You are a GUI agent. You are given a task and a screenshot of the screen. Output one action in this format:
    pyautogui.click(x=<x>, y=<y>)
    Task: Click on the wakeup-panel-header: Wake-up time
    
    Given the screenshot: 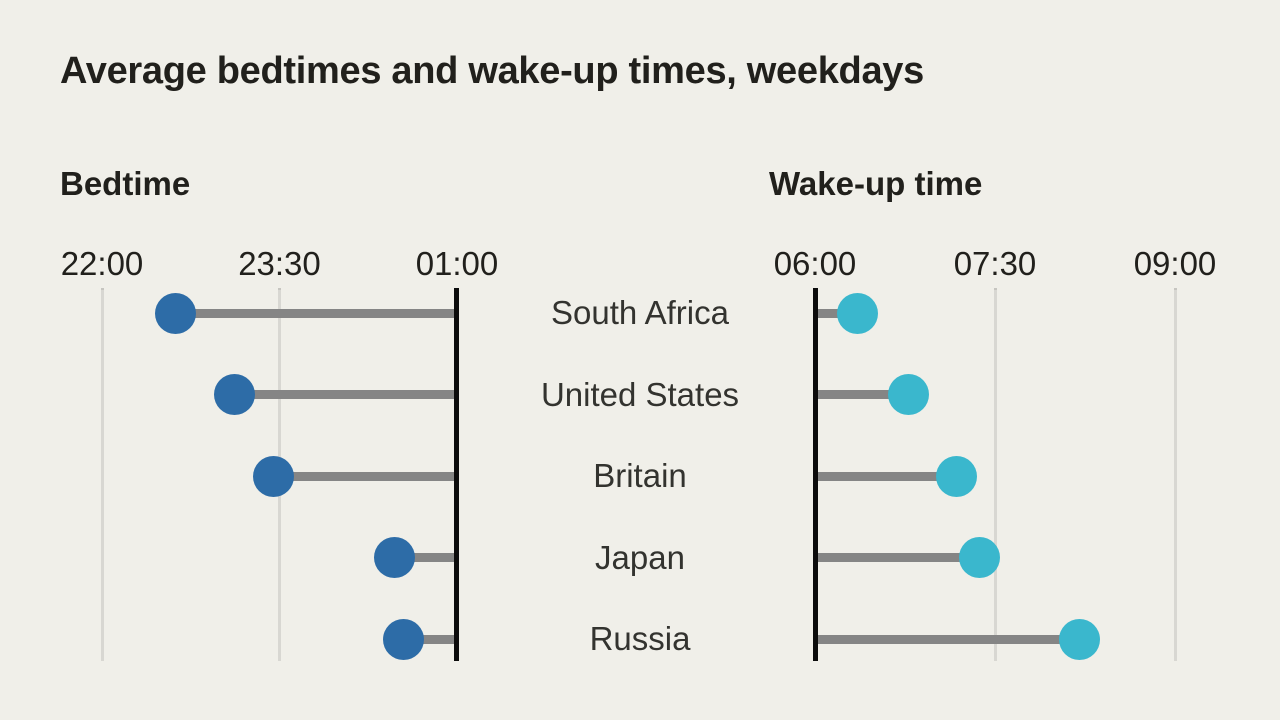 What is the action you would take?
    pyautogui.click(x=876, y=183)
    